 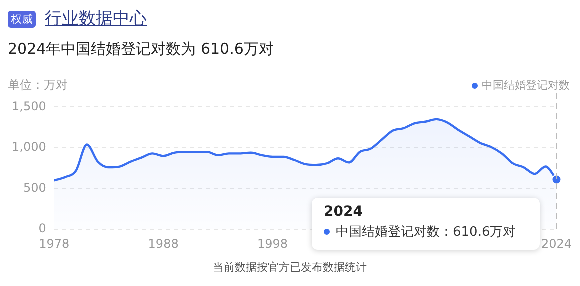 What do you see at coordinates (526, 85) in the screenshot?
I see `legend-label: 中国结婚登记对数` at bounding box center [526, 85].